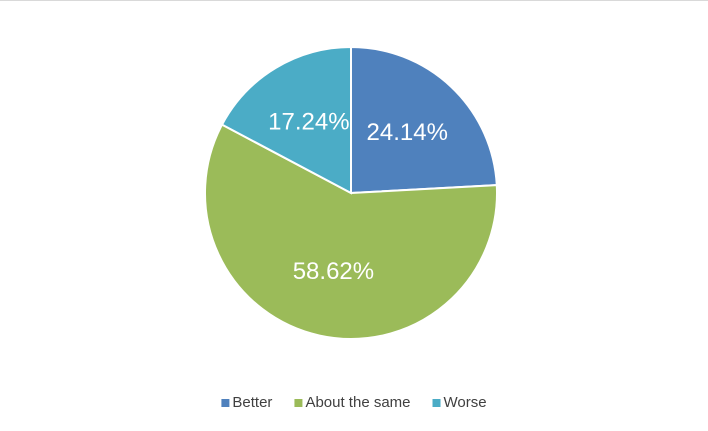  What do you see at coordinates (407, 132) in the screenshot?
I see `value-label: 24.14%` at bounding box center [407, 132].